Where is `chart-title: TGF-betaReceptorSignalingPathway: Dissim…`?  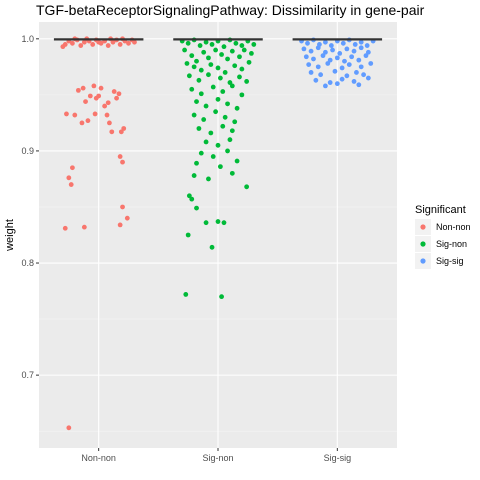 chart-title: TGF-betaReceptorSignalingPathway: Dissim… is located at coordinates (230, 10).